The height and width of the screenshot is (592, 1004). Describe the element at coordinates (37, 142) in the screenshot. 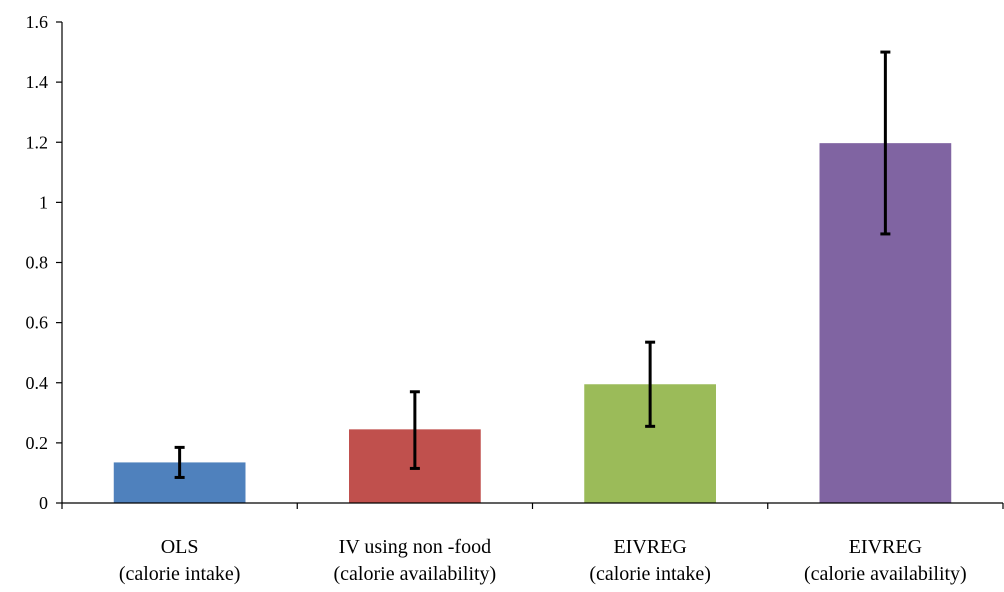

I see `y-tick-label: 1.2` at that location.